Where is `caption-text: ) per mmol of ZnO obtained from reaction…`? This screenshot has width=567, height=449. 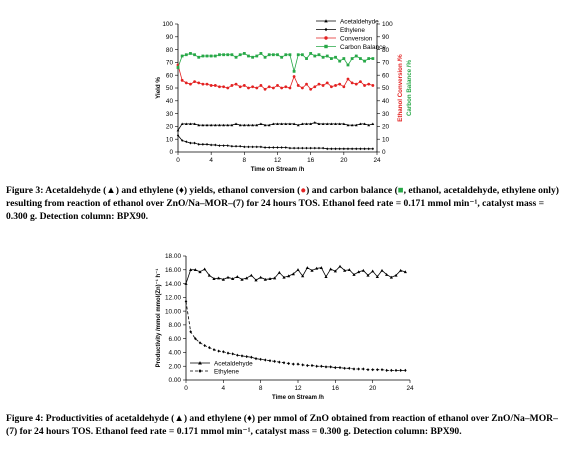
caption-text: ) per mmol of ZnO obtained from reaction… is located at coordinates (282, 425).